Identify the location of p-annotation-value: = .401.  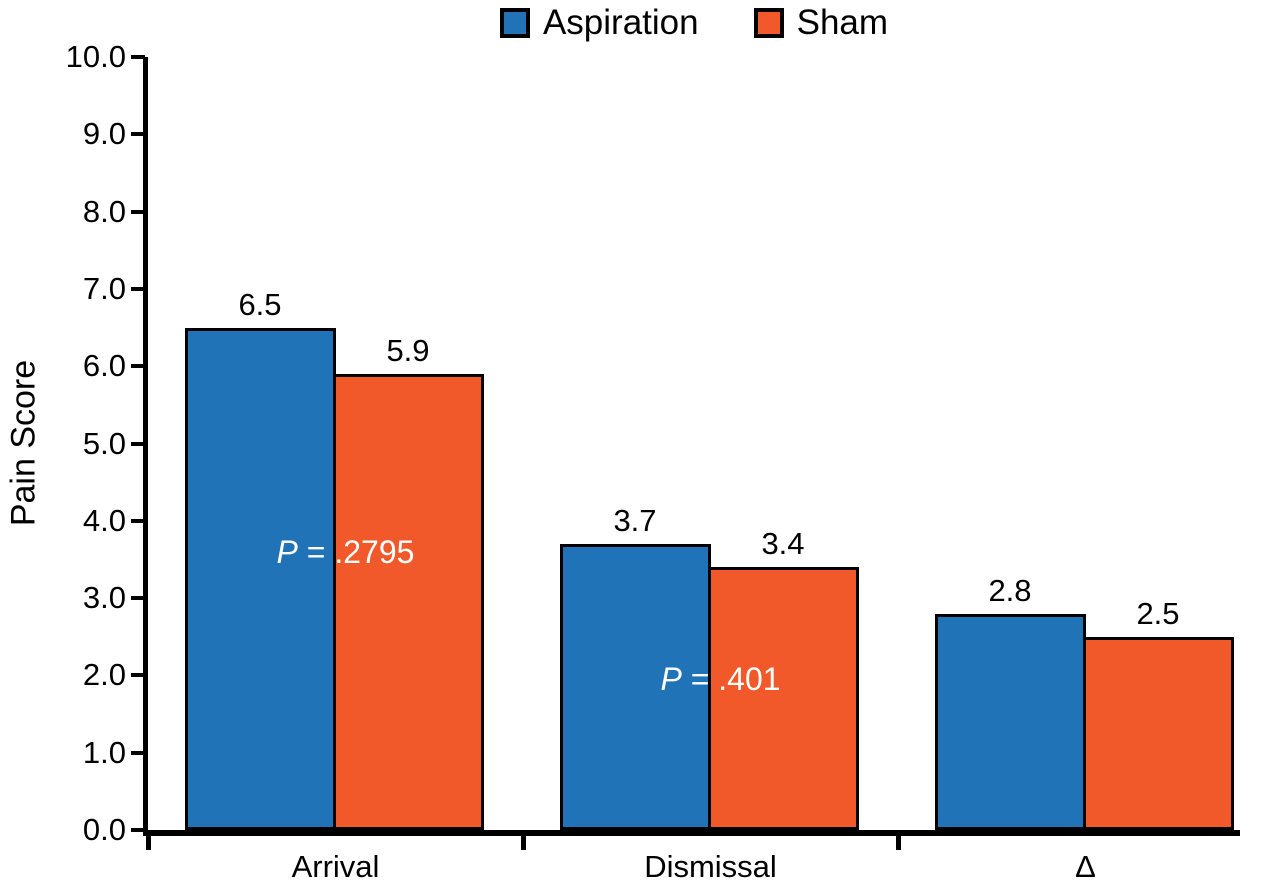
(731, 679).